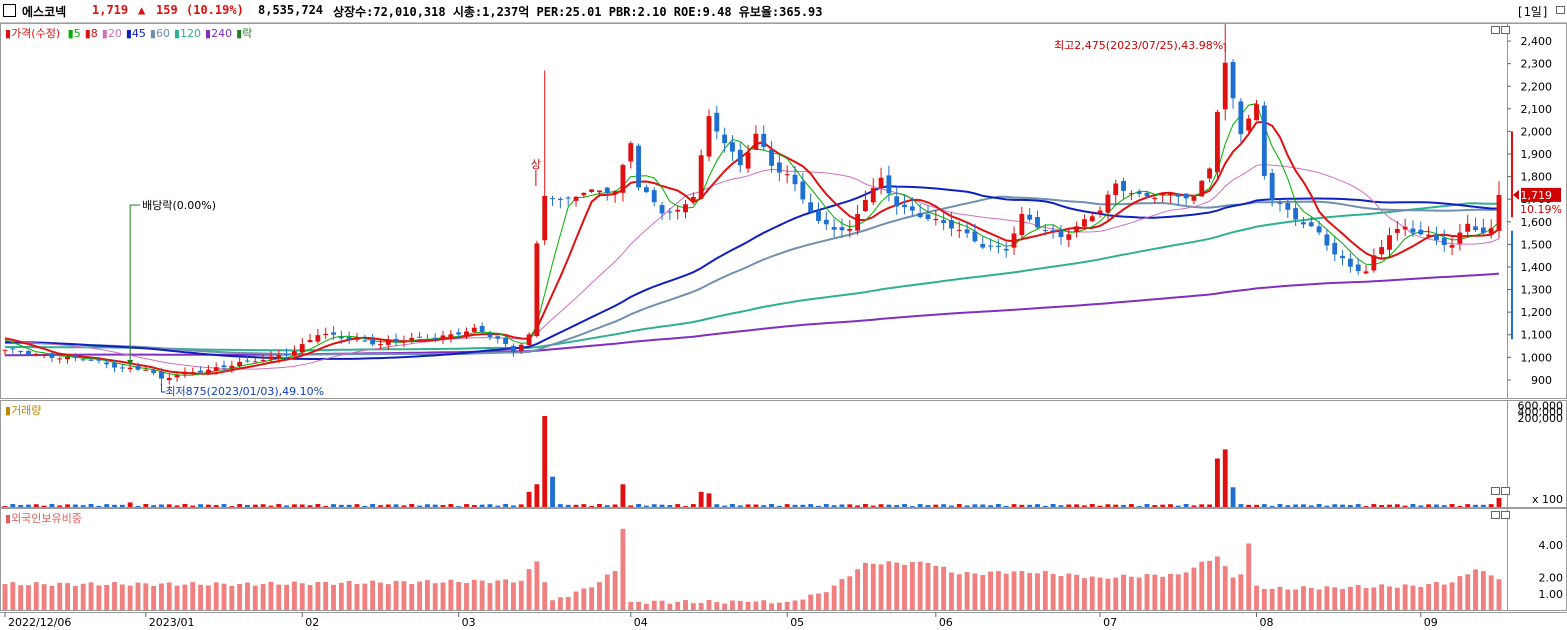 The width and height of the screenshot is (1567, 630). Describe the element at coordinates (1505, 491) in the screenshot. I see `volume-pane-close-icon` at that location.